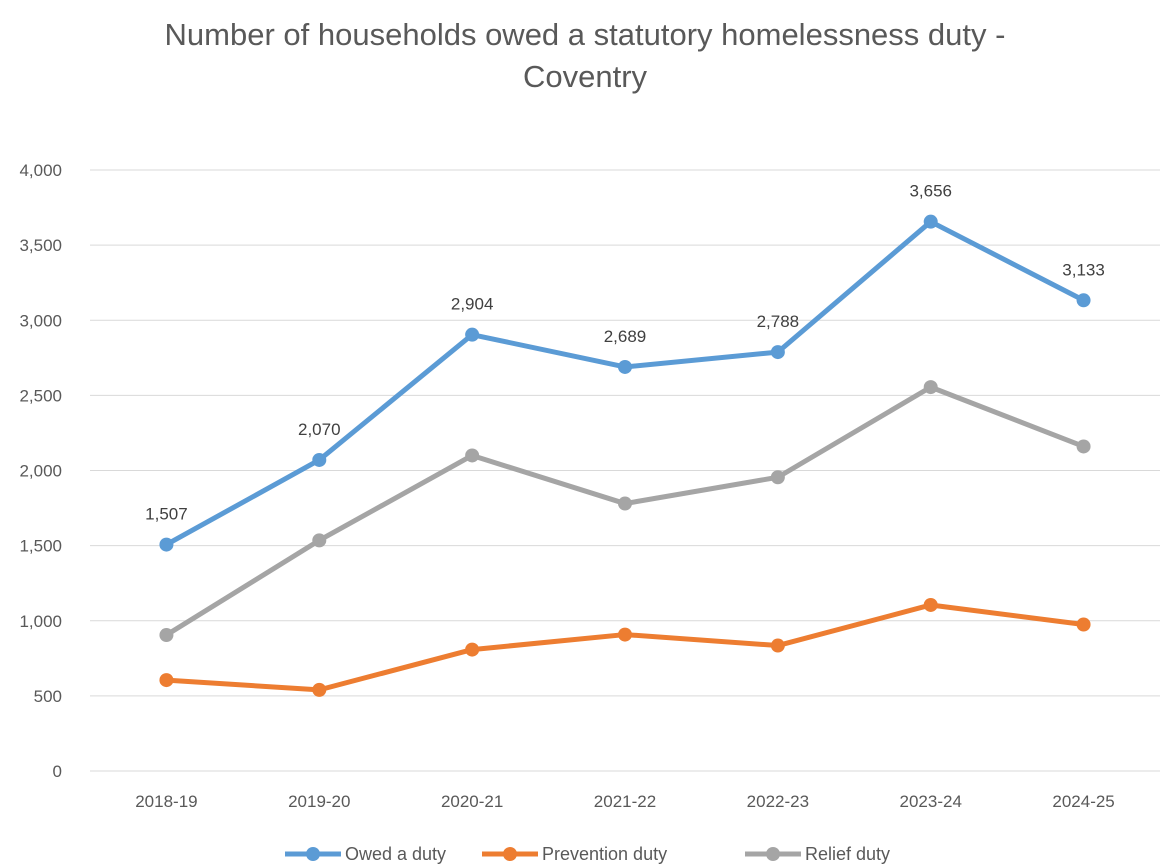  What do you see at coordinates (40, 395) in the screenshot?
I see `y-tick-label: 2,500` at bounding box center [40, 395].